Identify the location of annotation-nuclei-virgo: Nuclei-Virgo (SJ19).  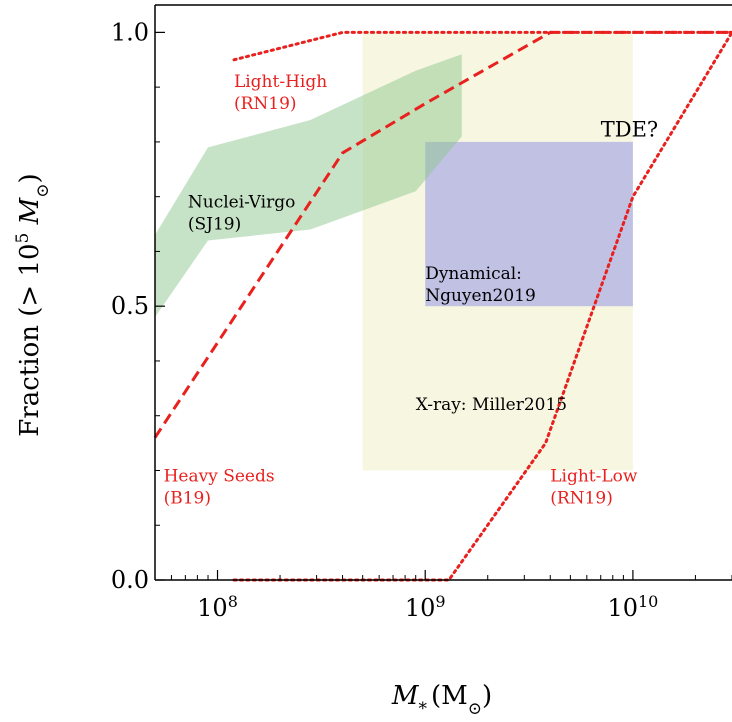
(241, 214).